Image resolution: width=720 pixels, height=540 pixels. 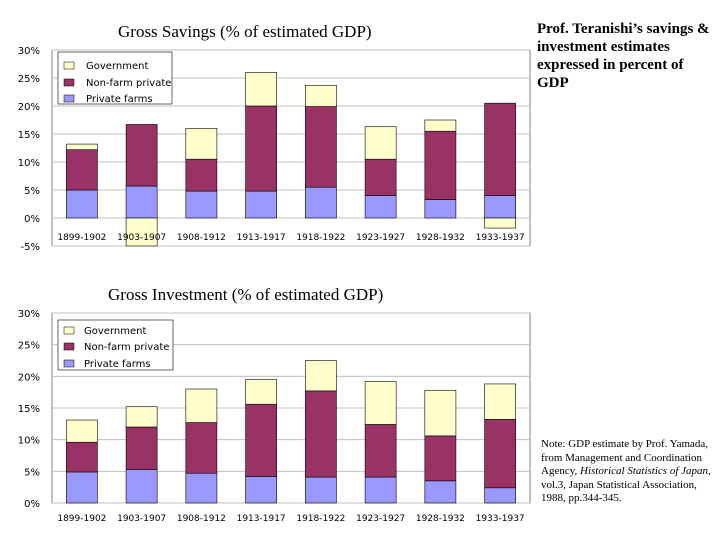 I want to click on investment-legend-swatch-government, so click(x=69, y=330).